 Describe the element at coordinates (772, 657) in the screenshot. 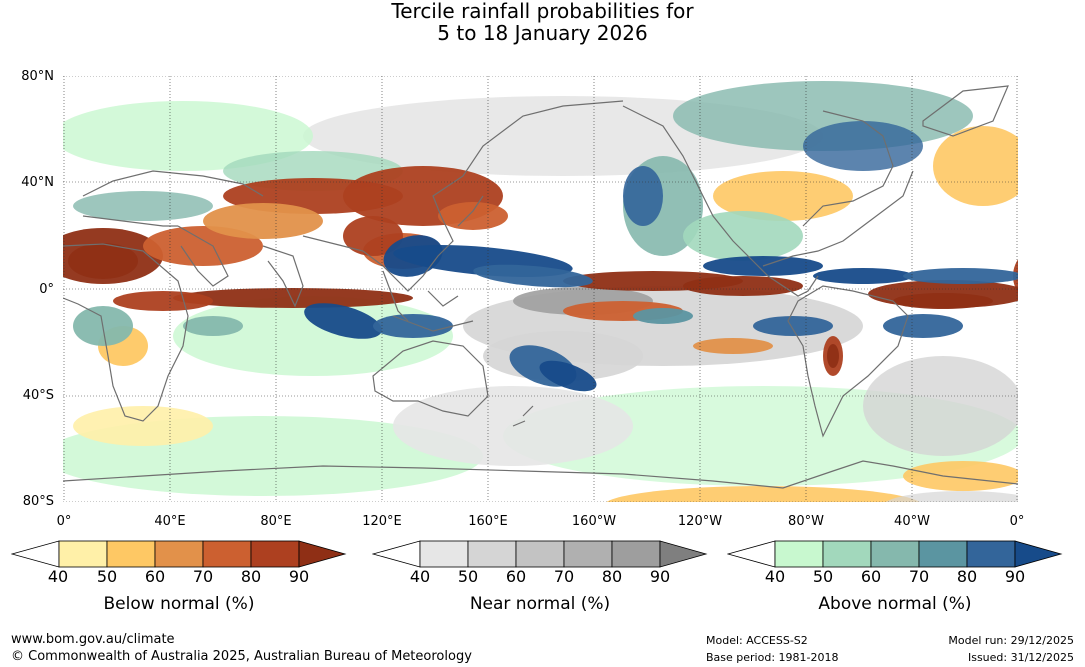

I see `base-period: Base period: 1981-2018` at that location.